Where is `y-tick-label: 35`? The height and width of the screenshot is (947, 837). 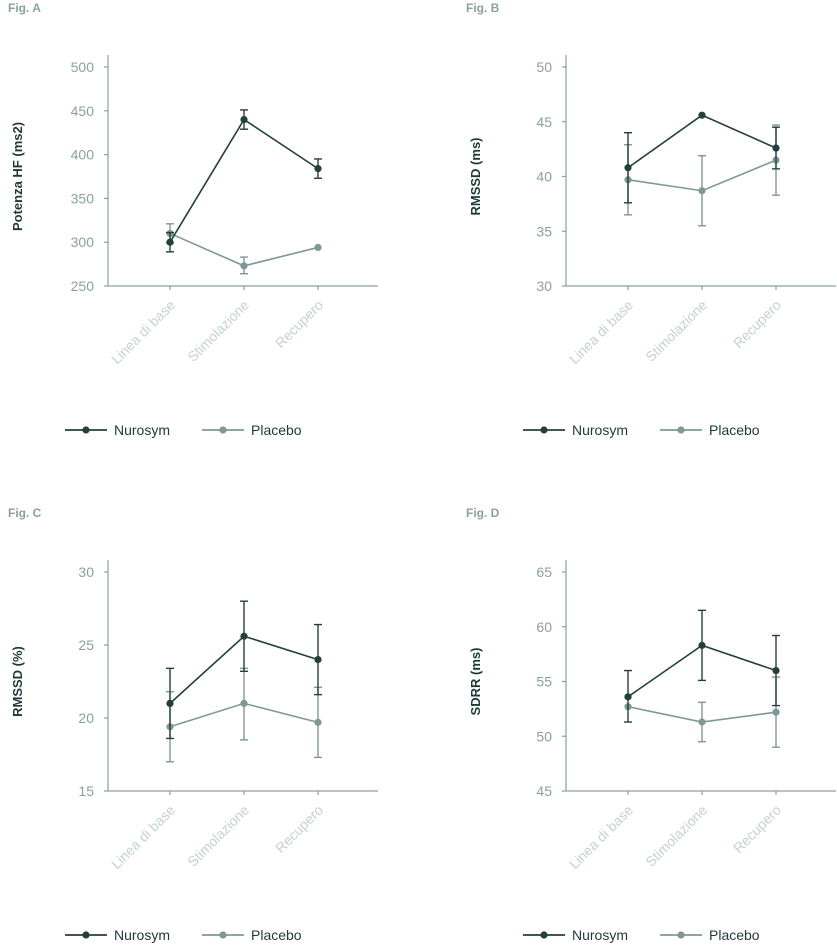
y-tick-label: 35 is located at coordinates (544, 231).